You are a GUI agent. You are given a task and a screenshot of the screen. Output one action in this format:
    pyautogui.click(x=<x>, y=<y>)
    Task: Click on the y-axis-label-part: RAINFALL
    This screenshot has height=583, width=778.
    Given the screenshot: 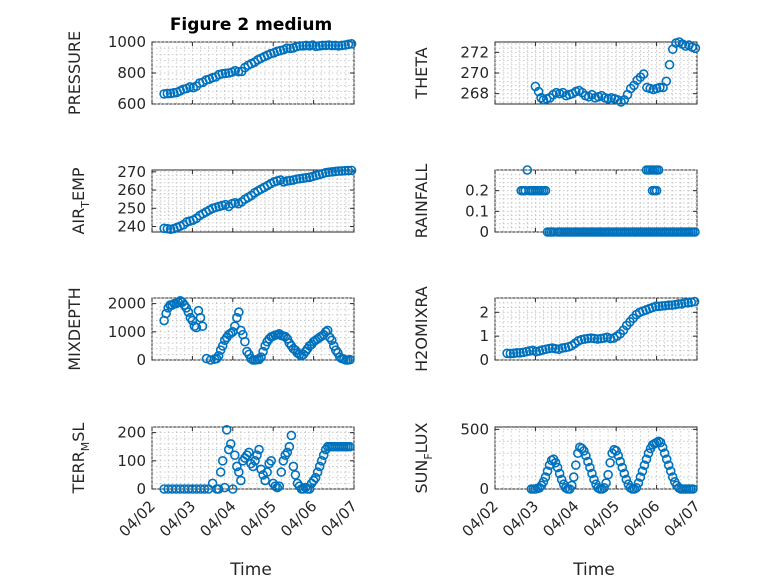 What is the action you would take?
    pyautogui.click(x=421, y=201)
    